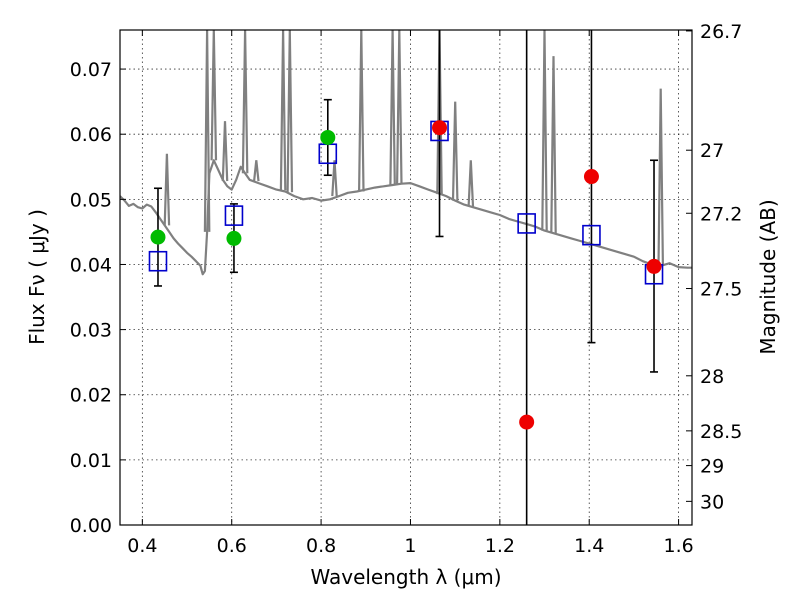 This screenshot has height=600, width=800. Describe the element at coordinates (406, 217) in the screenshot. I see `spectrum-continuum` at that location.